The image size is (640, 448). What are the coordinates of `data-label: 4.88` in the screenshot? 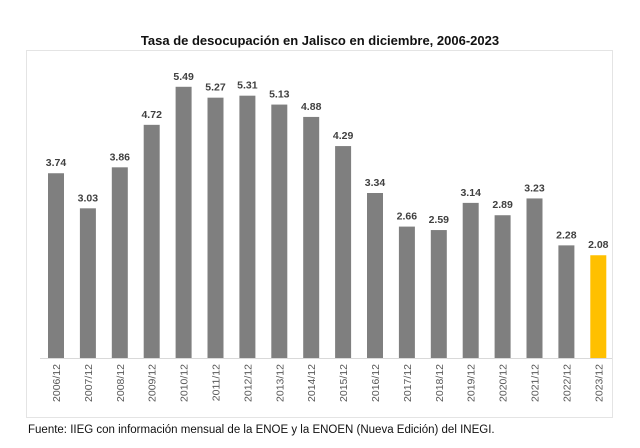 It's located at (311, 107).